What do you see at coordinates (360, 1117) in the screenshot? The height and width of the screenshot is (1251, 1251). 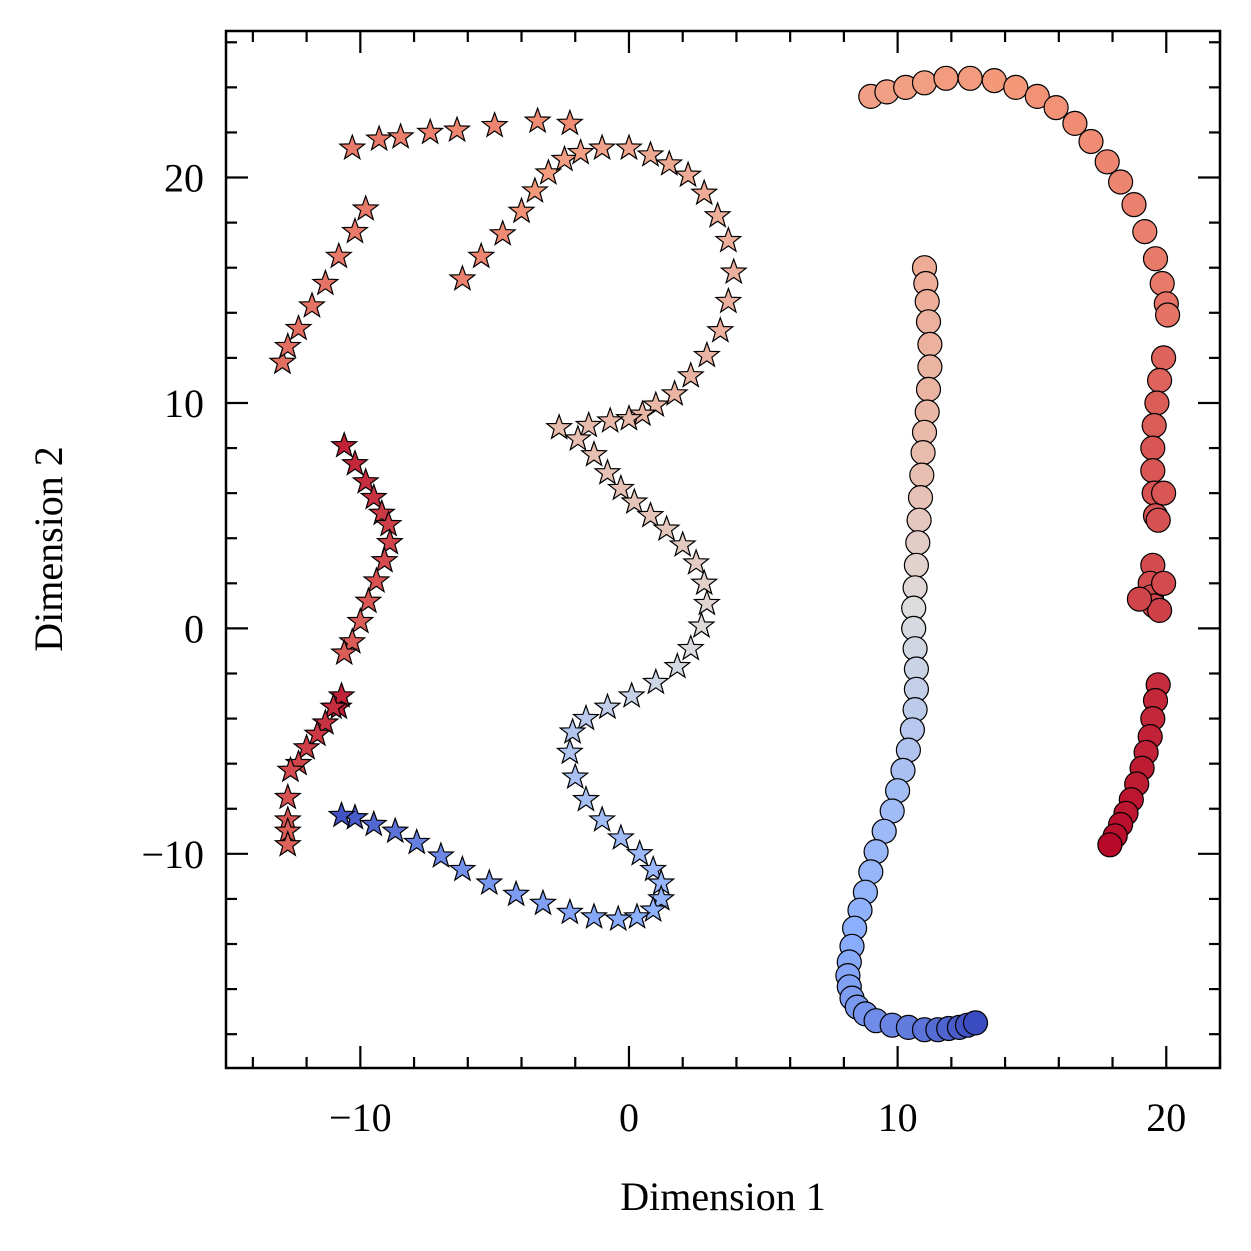 I see `x-tick-label: −10` at bounding box center [360, 1117].